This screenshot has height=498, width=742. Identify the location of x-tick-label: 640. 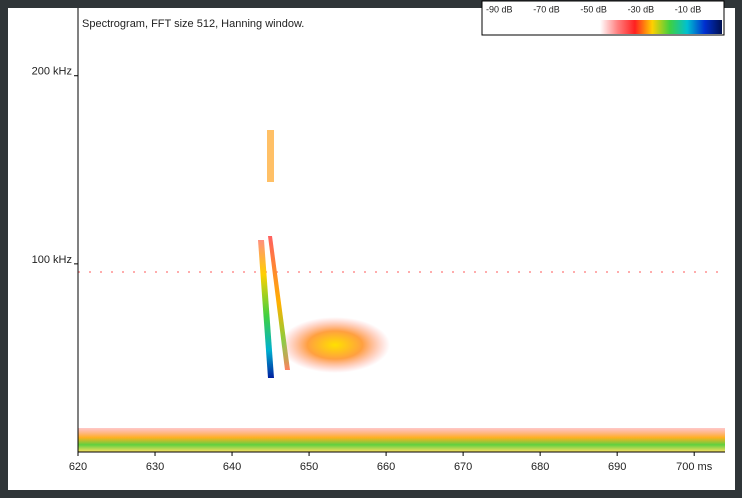
(232, 467).